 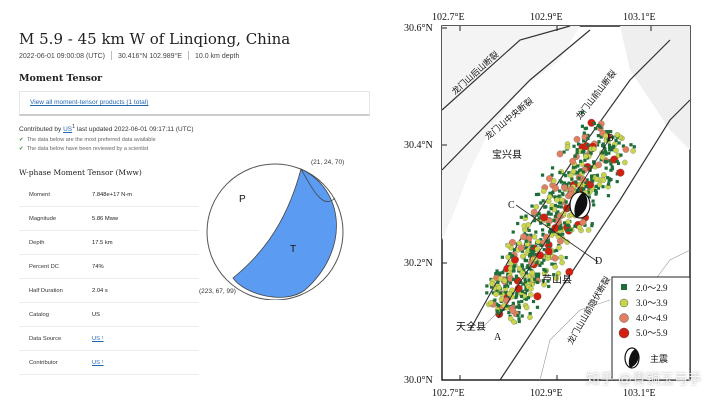 I want to click on contributor-table-link: US ¹, so click(x=98, y=363).